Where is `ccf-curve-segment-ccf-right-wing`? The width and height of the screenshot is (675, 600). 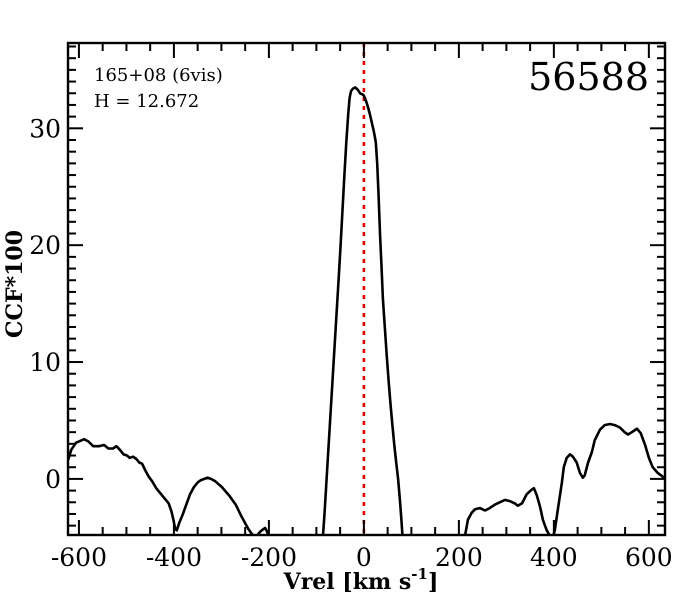
ccf-curve-segment-ccf-right-wing is located at coordinates (564, 478).